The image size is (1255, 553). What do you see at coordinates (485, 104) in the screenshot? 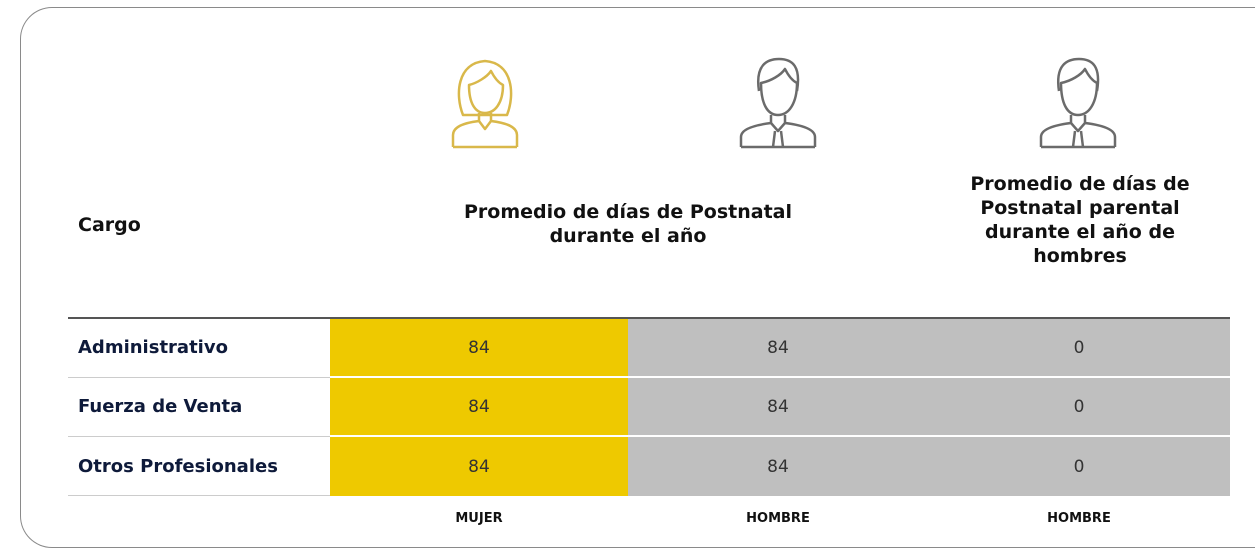
I see `woman-icon` at bounding box center [485, 104].